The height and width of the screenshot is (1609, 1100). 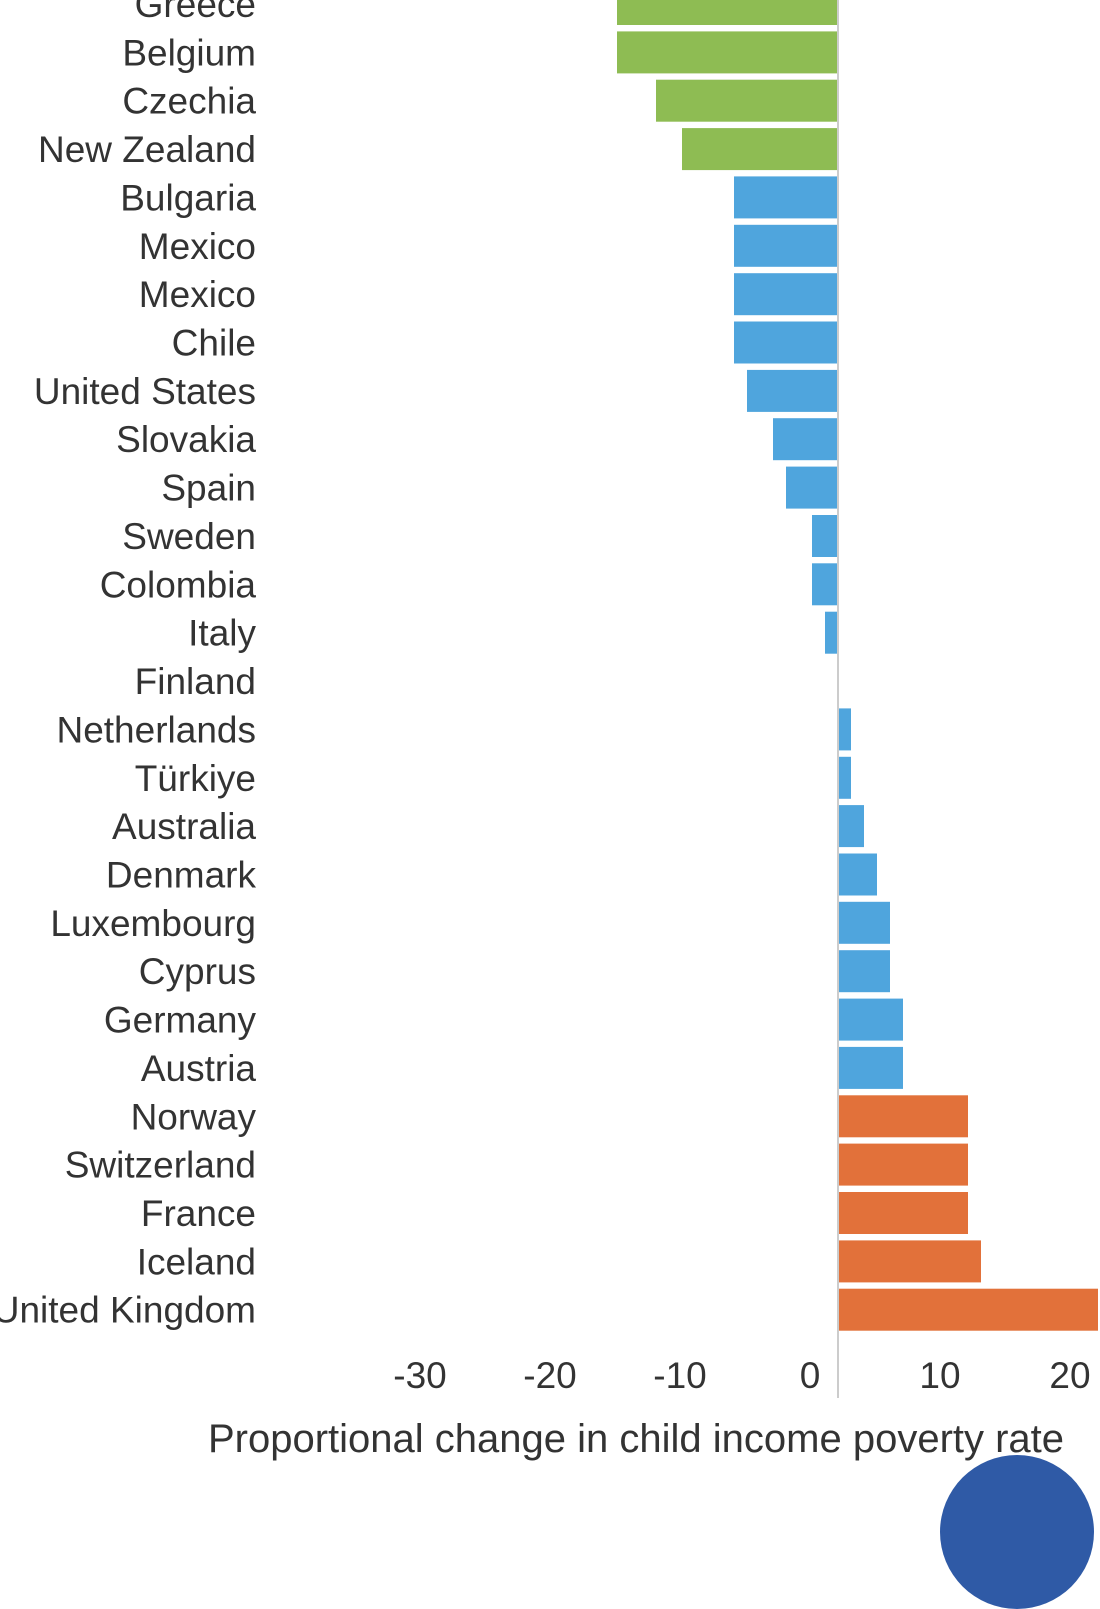 I want to click on bar-switzerland, so click(x=903, y=1164).